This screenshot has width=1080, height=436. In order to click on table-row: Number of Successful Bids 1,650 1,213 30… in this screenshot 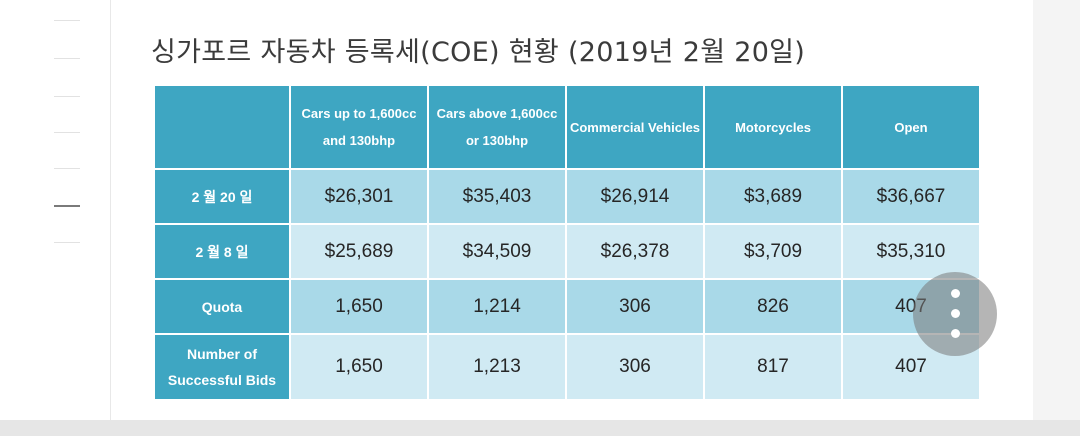, I will do `click(567, 367)`.